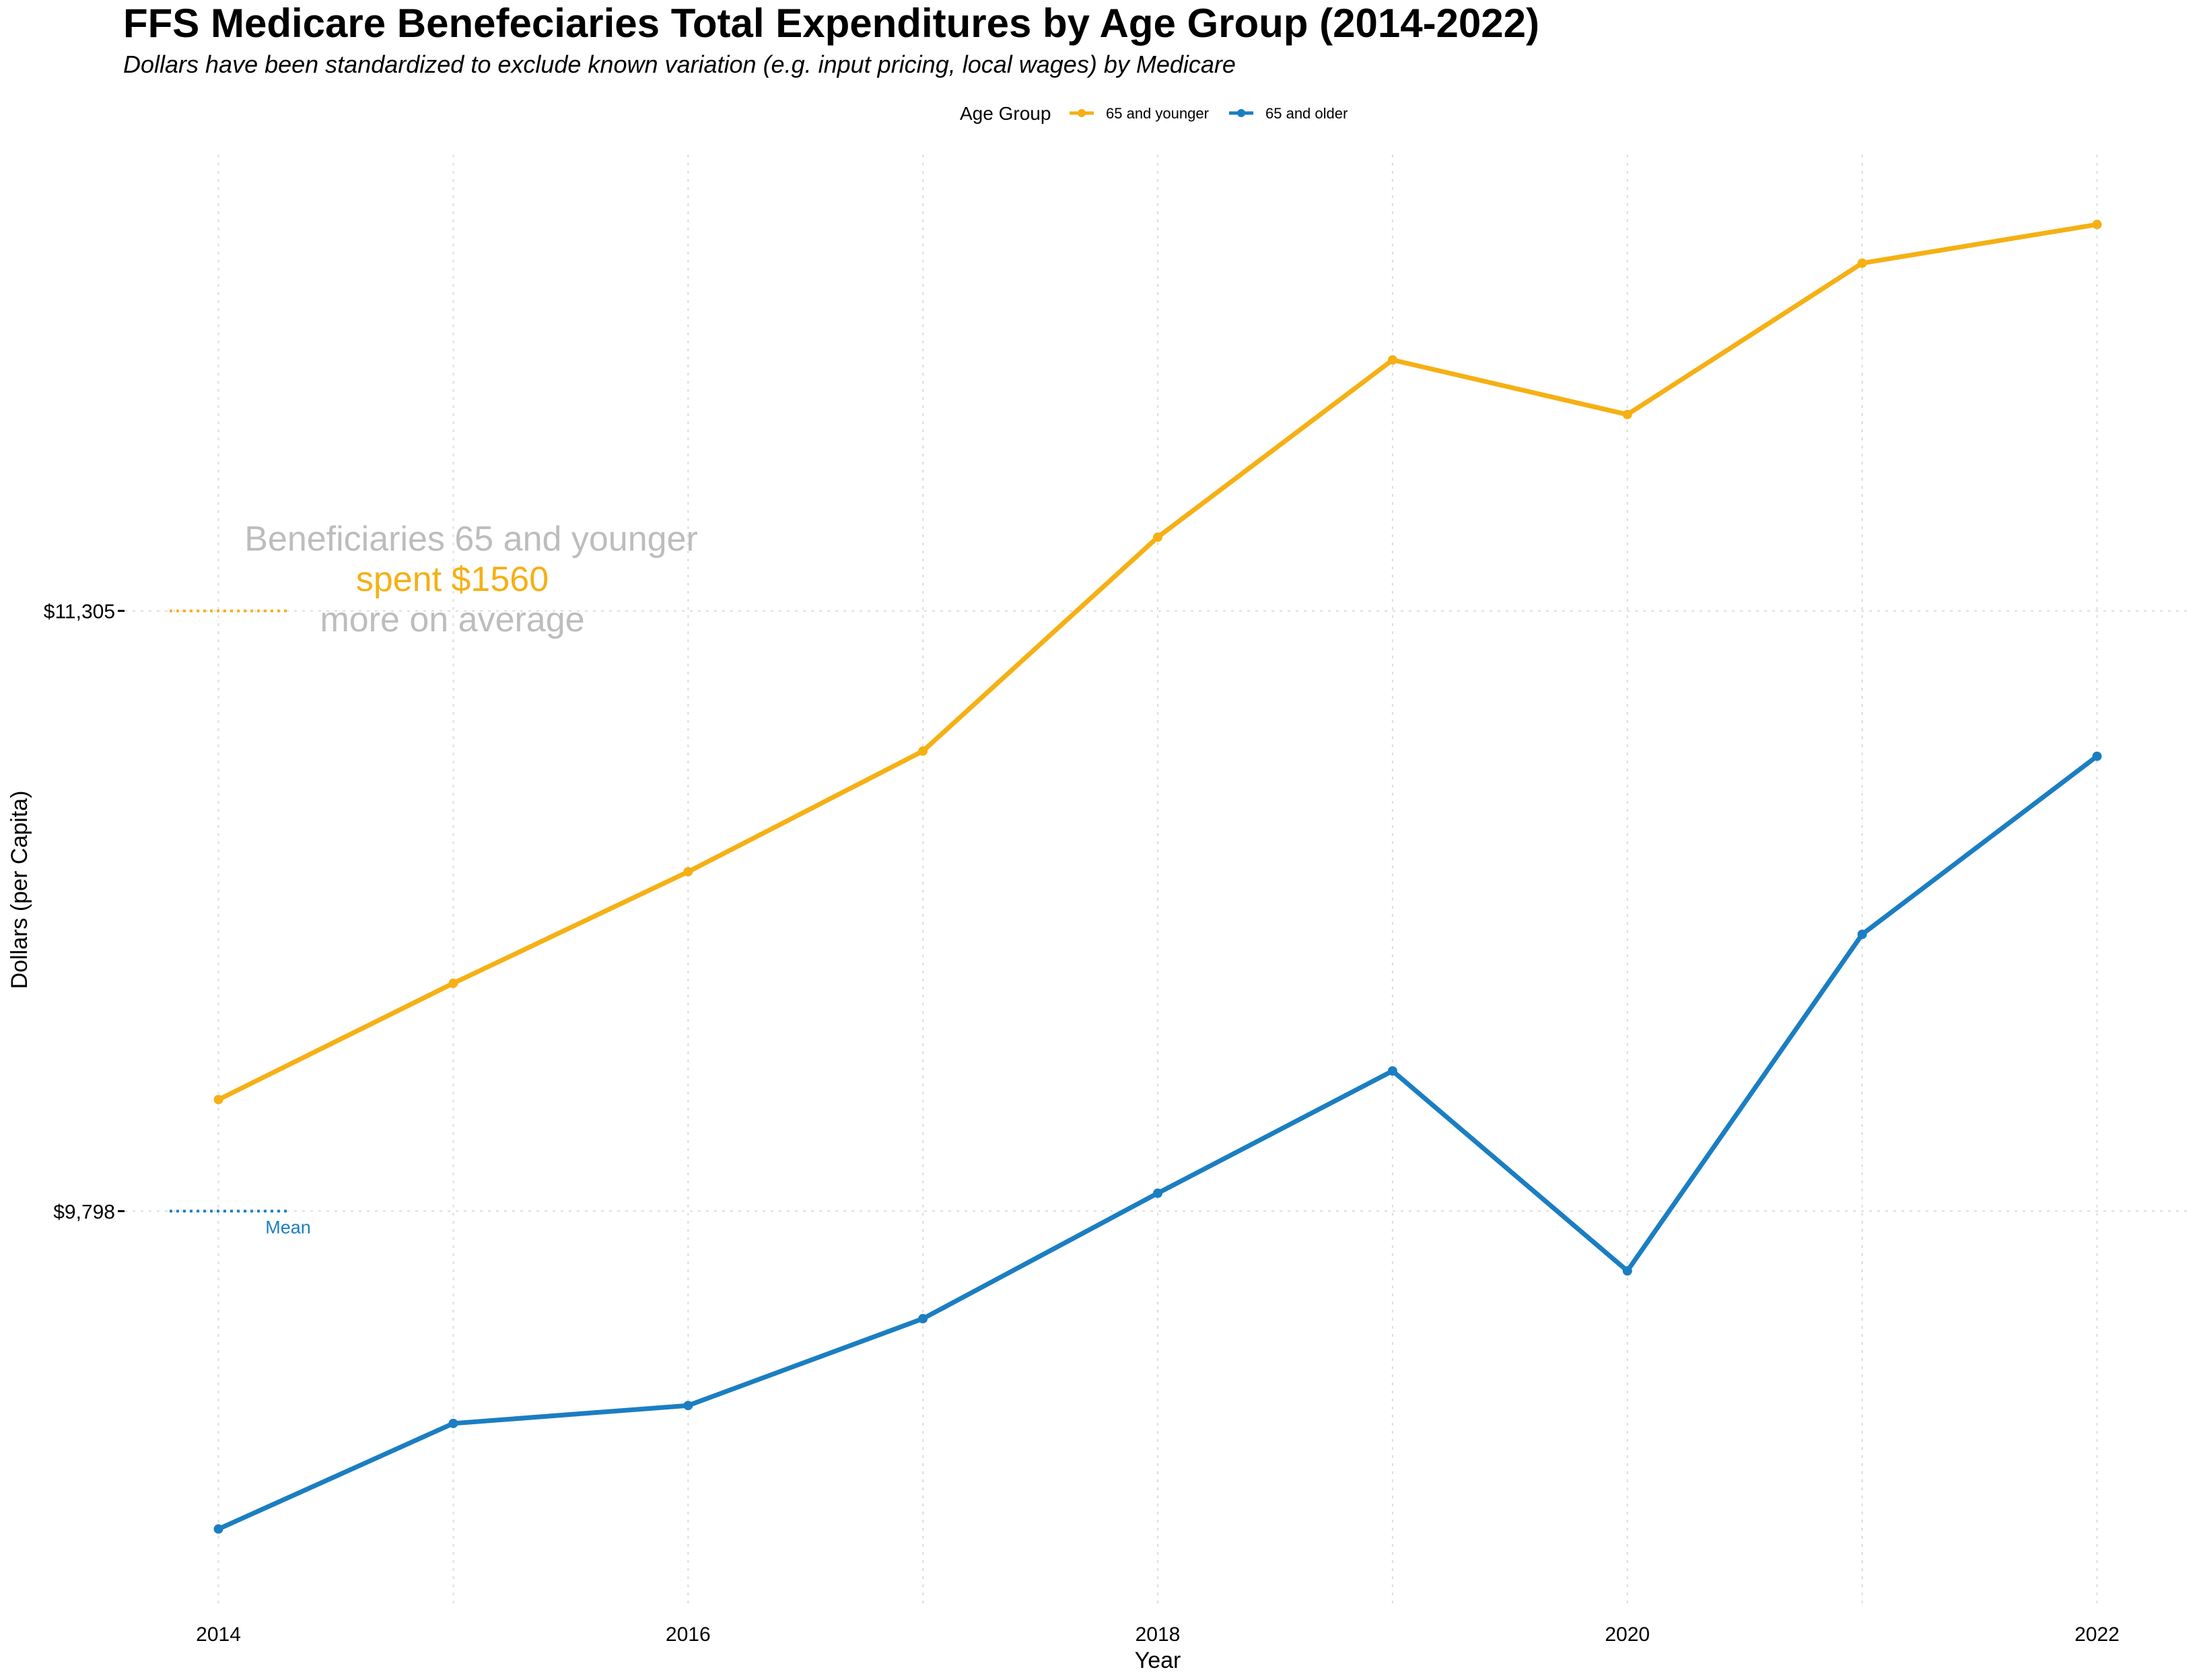 The width and height of the screenshot is (2197, 1680). Describe the element at coordinates (1241, 113) in the screenshot. I see `legend-key-point-65-and-older` at that location.